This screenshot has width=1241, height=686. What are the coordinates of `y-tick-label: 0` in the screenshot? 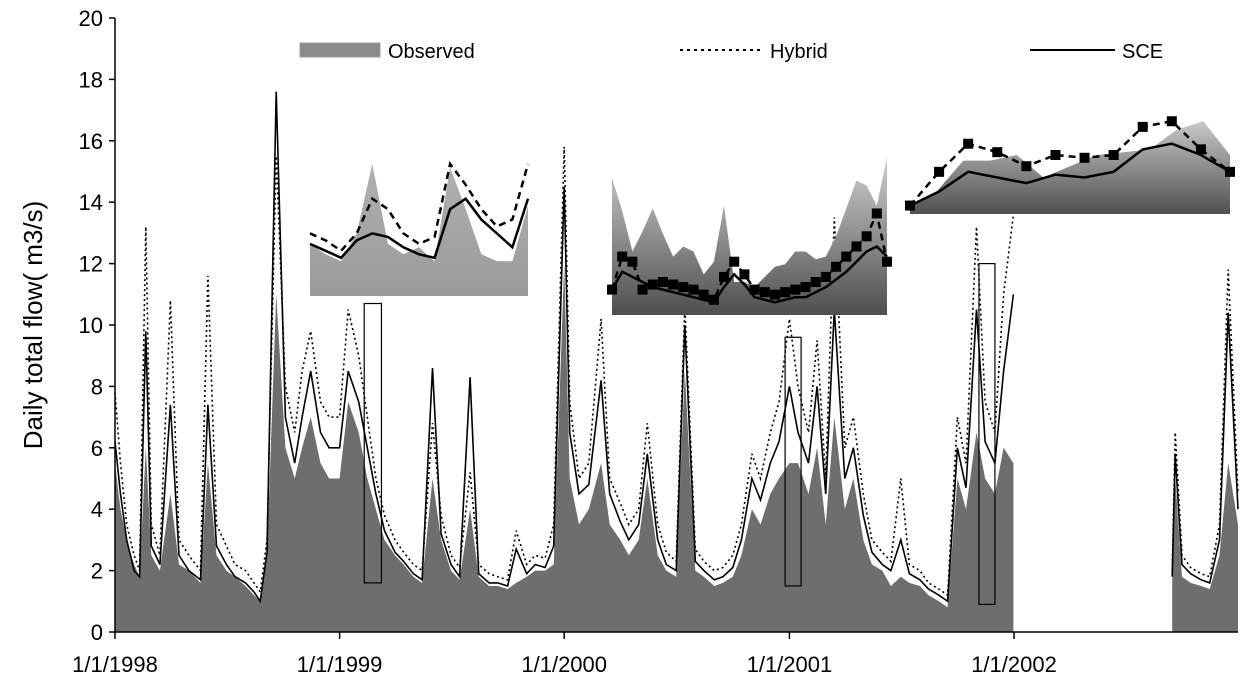 It's located at (97, 632).